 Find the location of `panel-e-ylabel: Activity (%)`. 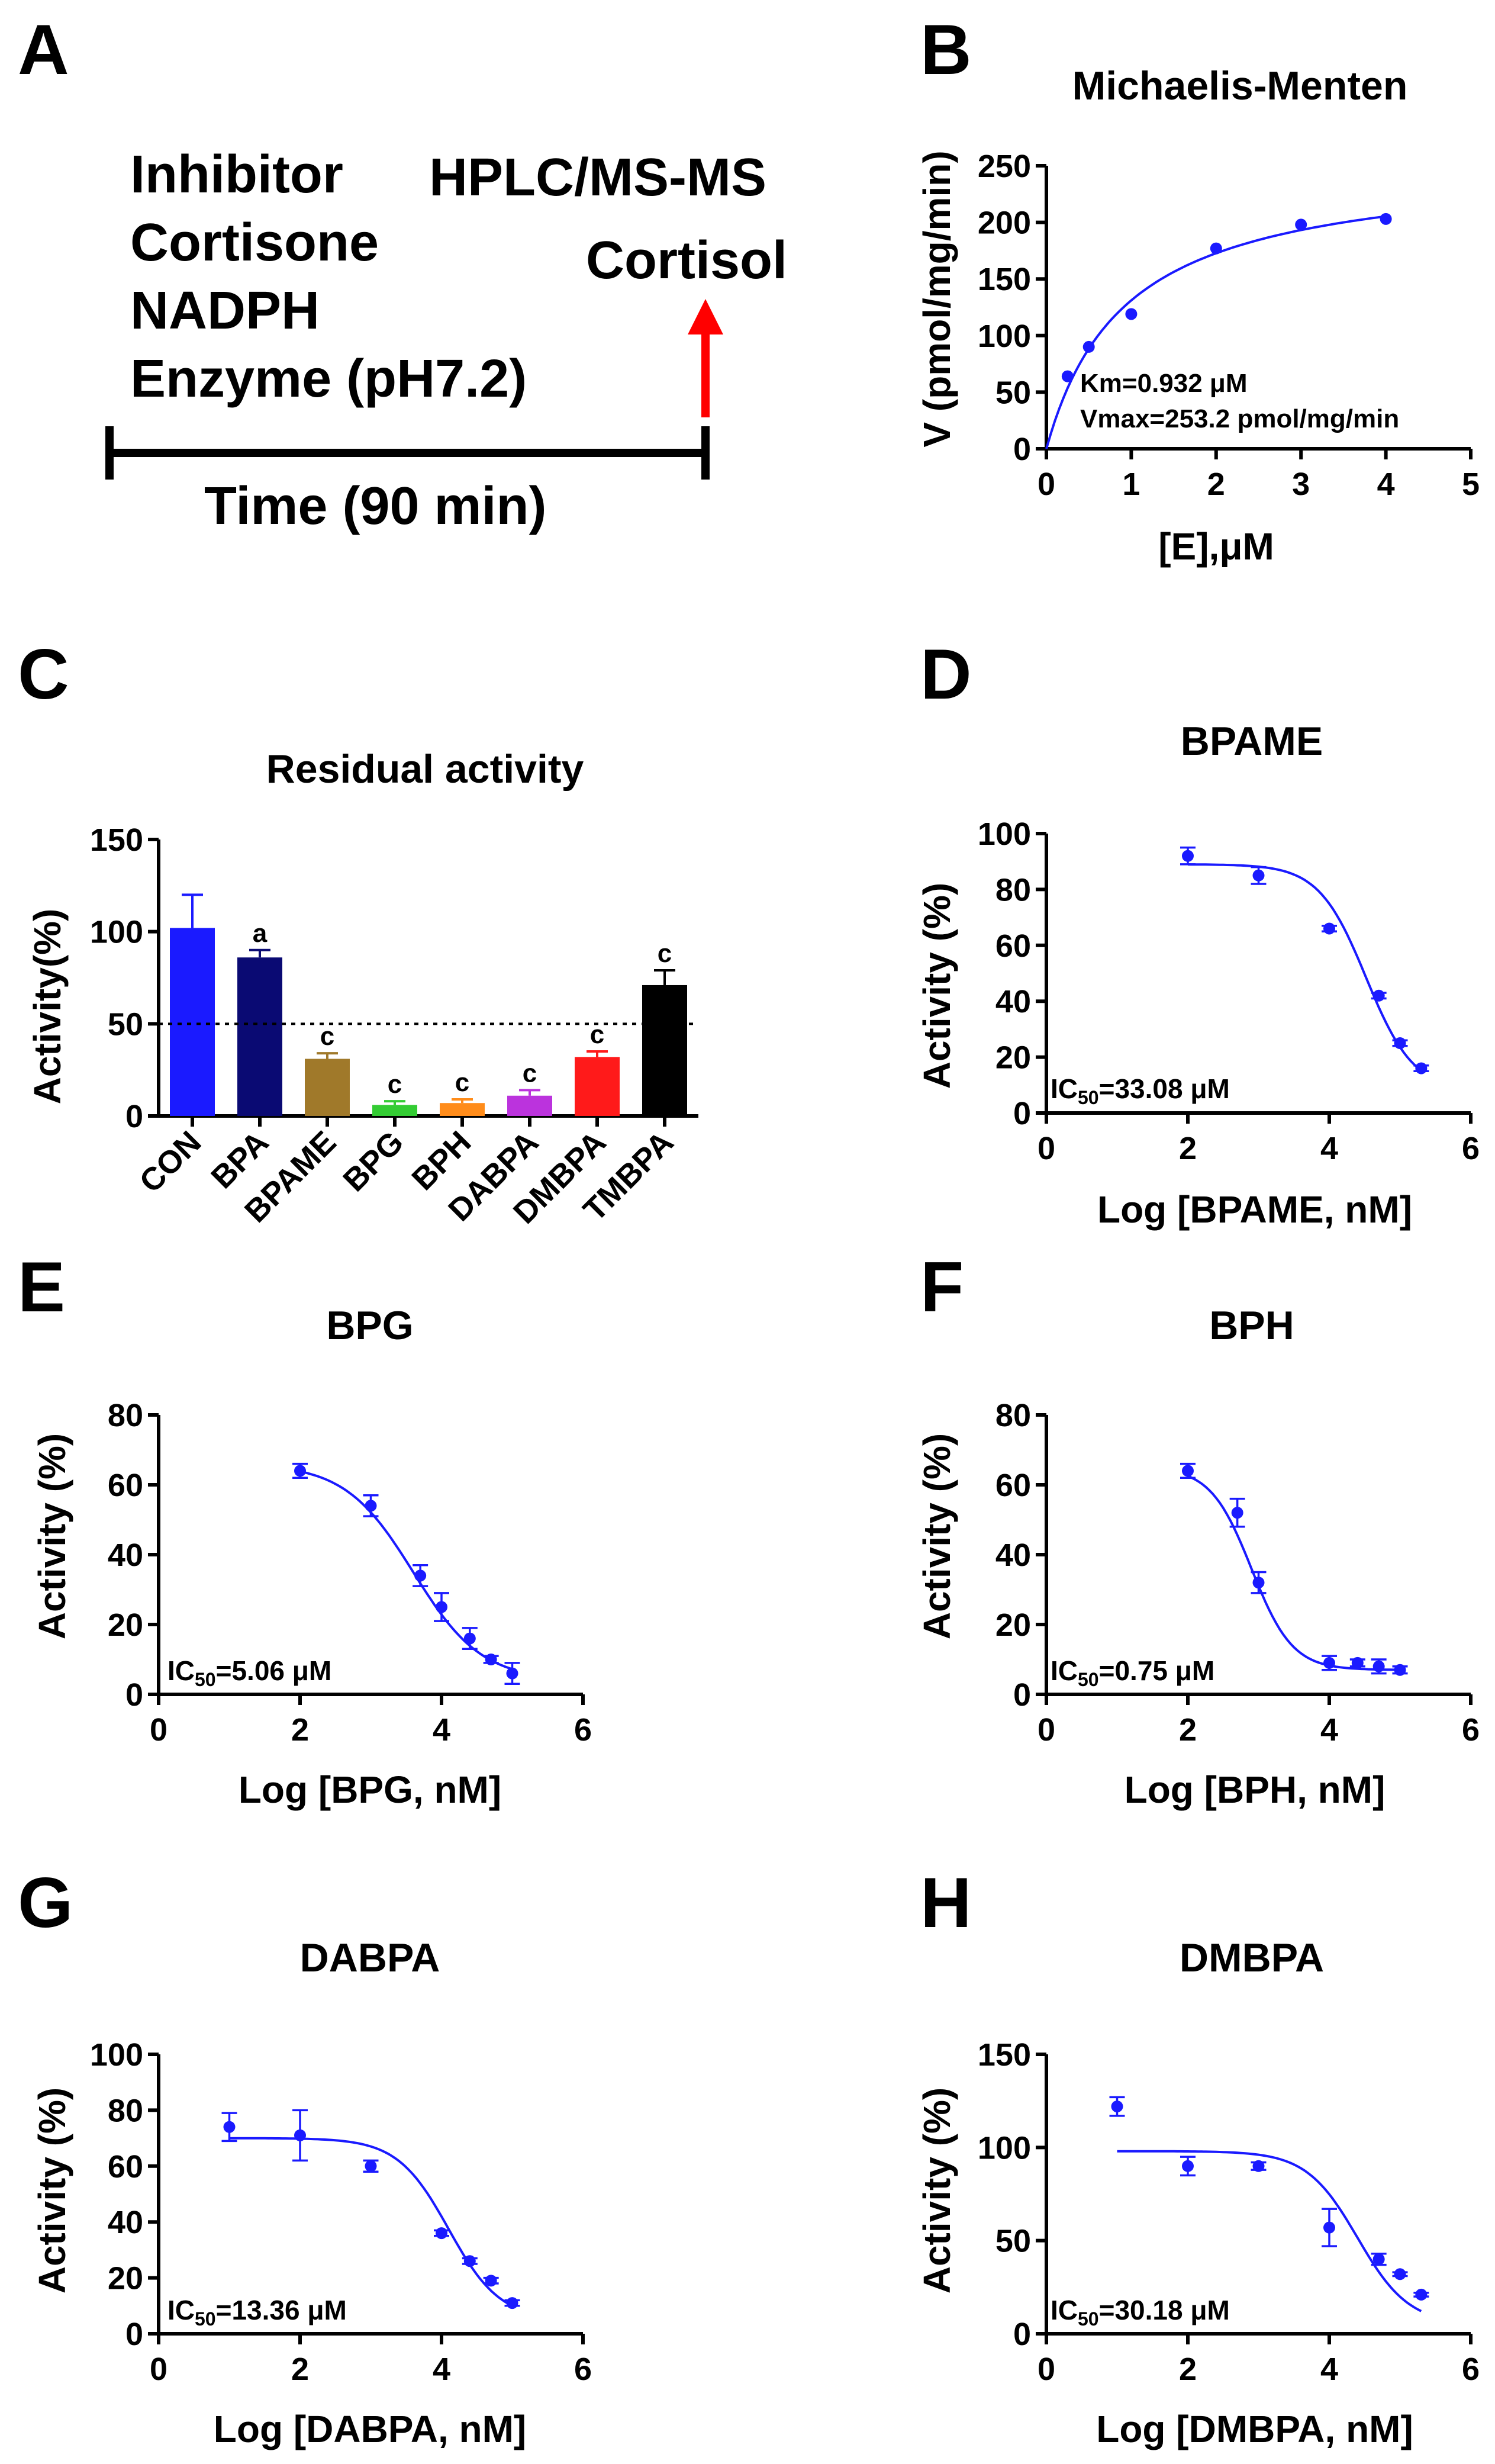

panel-e-ylabel: Activity (%) is located at coordinates (52, 1536).